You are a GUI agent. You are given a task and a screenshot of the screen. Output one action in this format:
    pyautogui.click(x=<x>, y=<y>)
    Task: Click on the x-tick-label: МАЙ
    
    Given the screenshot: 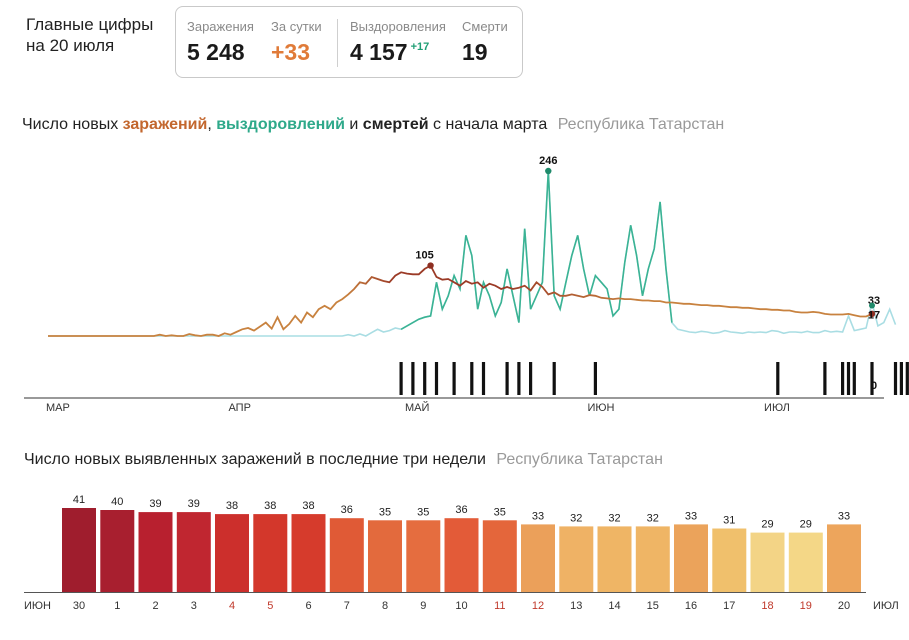 What is the action you would take?
    pyautogui.click(x=417, y=407)
    